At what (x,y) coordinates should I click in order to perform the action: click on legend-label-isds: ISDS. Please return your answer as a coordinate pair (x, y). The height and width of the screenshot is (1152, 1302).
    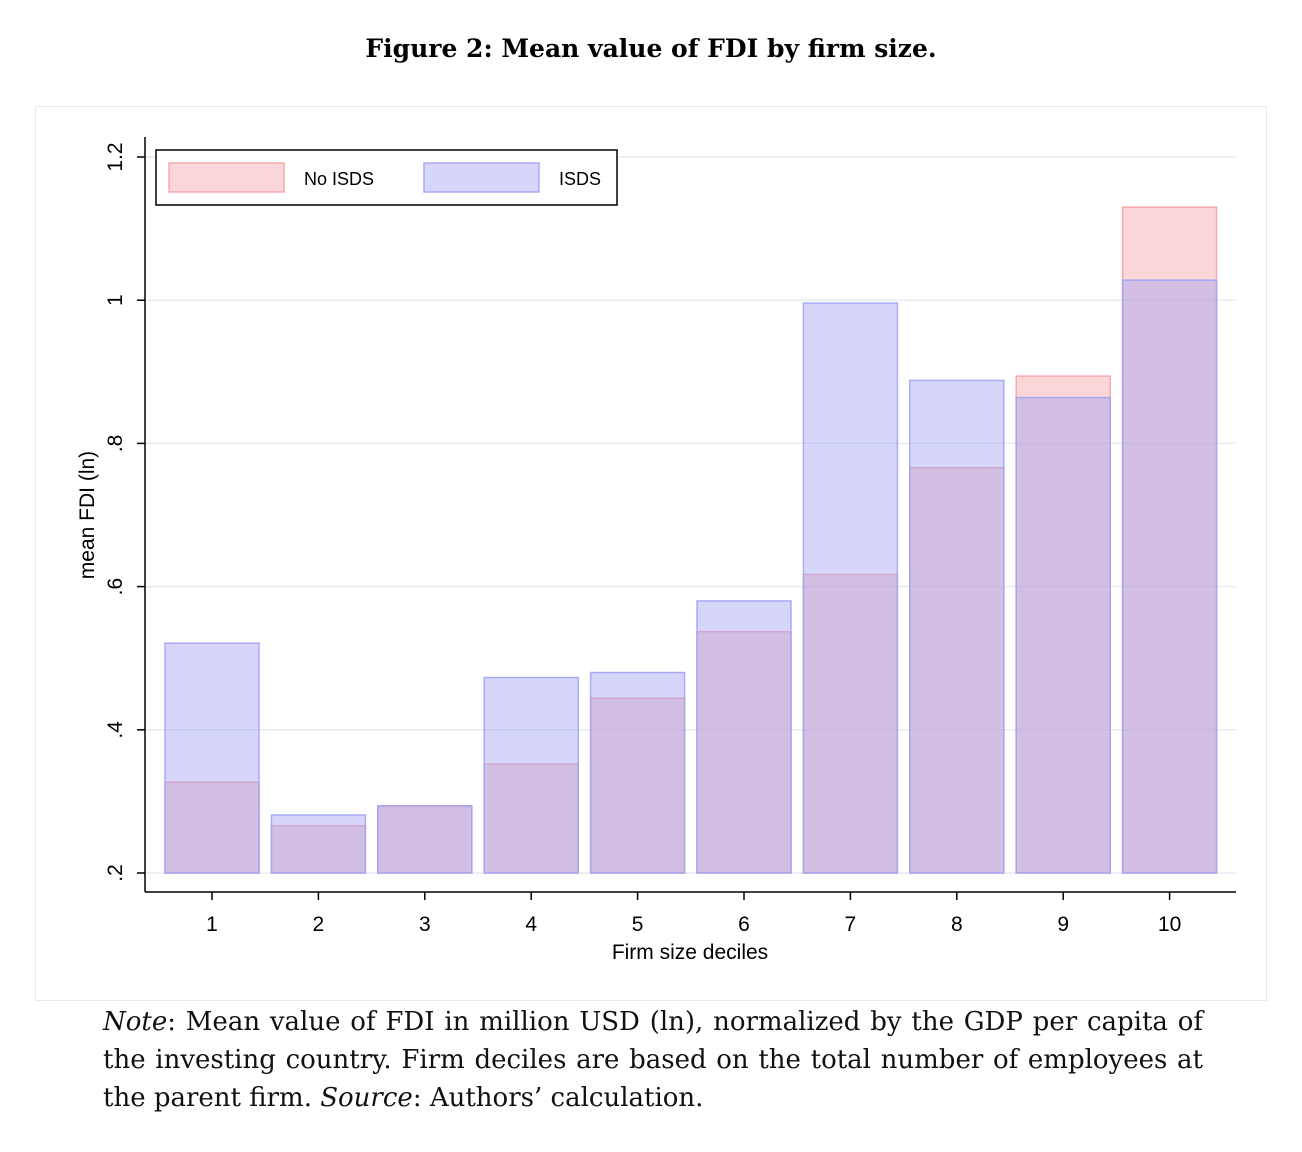
    Looking at the image, I should click on (580, 179).